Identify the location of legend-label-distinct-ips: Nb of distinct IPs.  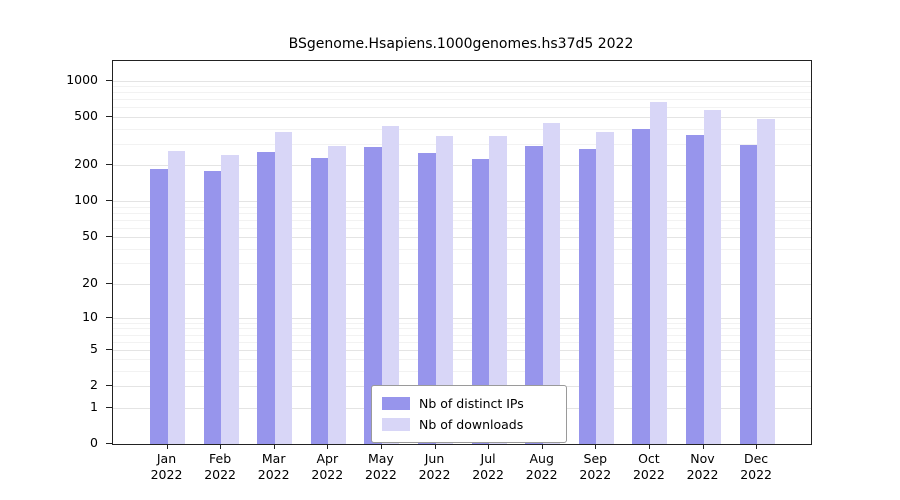
(471, 403).